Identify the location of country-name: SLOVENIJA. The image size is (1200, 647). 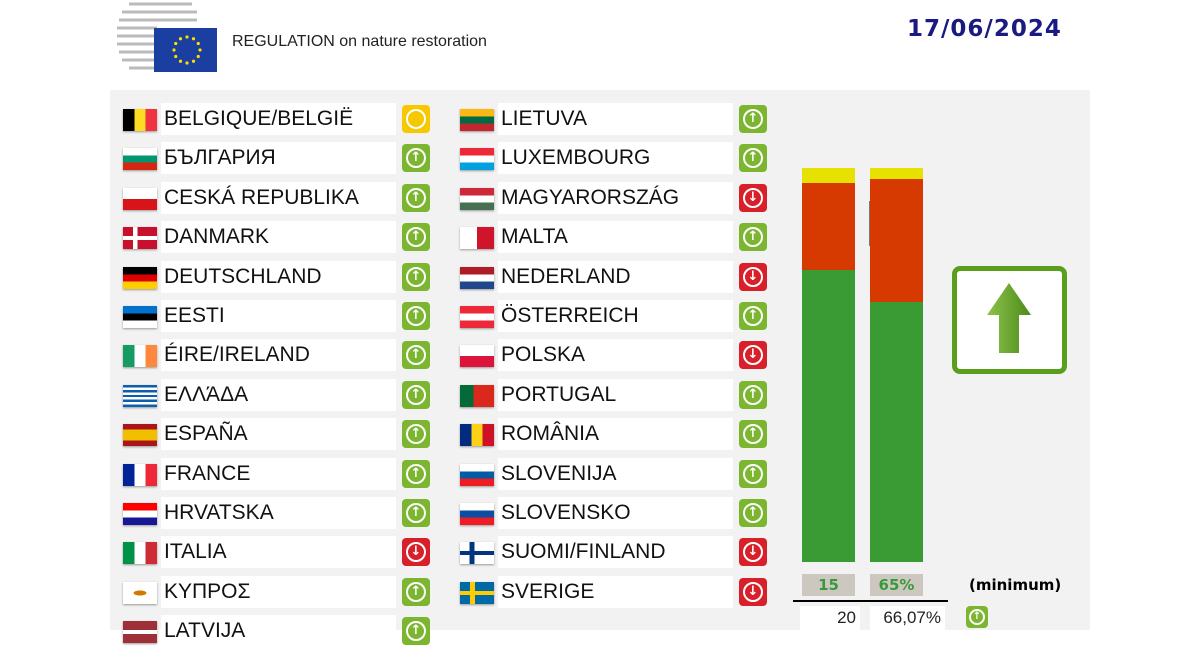
(615, 473).